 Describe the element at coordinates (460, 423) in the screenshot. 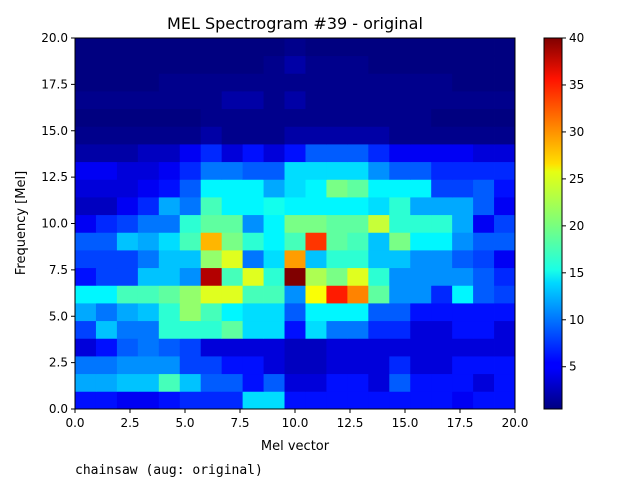

I see `x-tick-label: 17.5` at that location.